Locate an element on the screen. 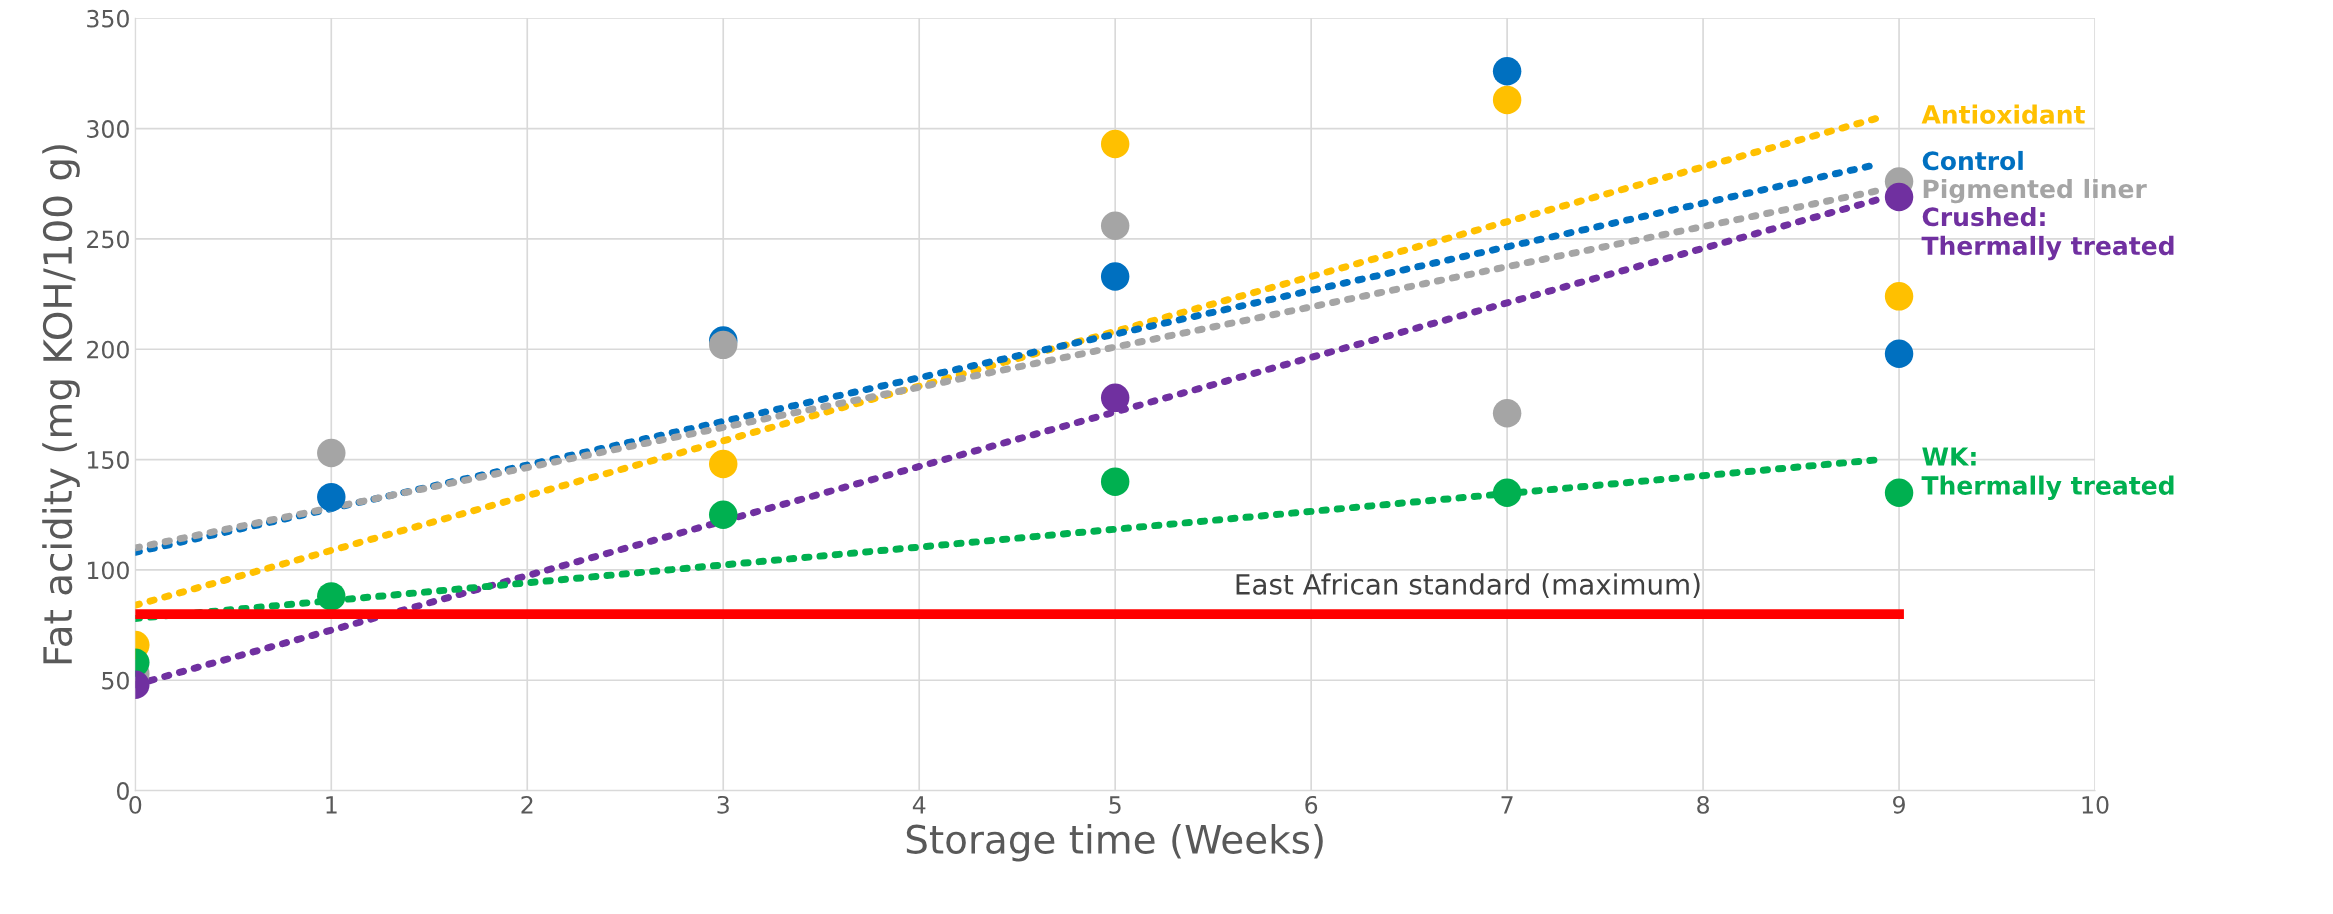 The image size is (2333, 914). x-tick-label: 9 is located at coordinates (1899, 804).